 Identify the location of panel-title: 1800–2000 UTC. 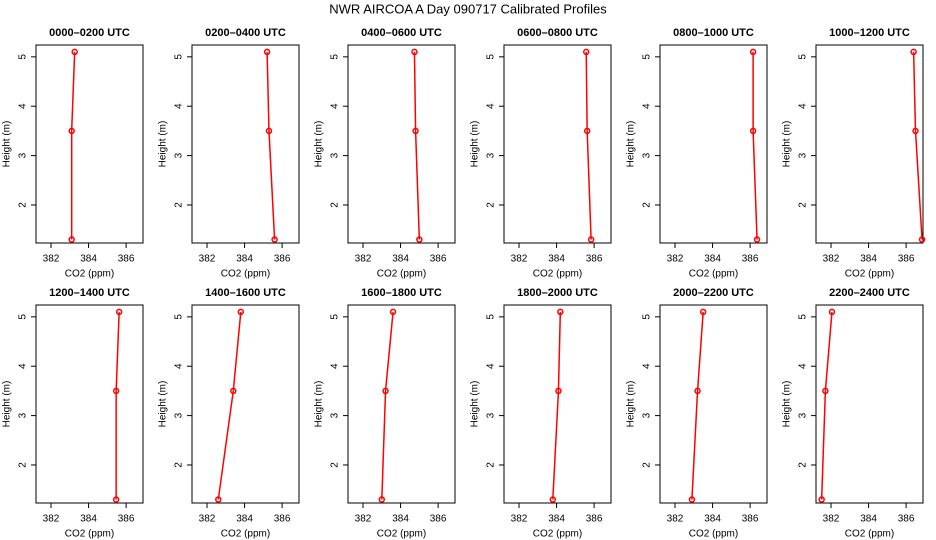
(557, 293).